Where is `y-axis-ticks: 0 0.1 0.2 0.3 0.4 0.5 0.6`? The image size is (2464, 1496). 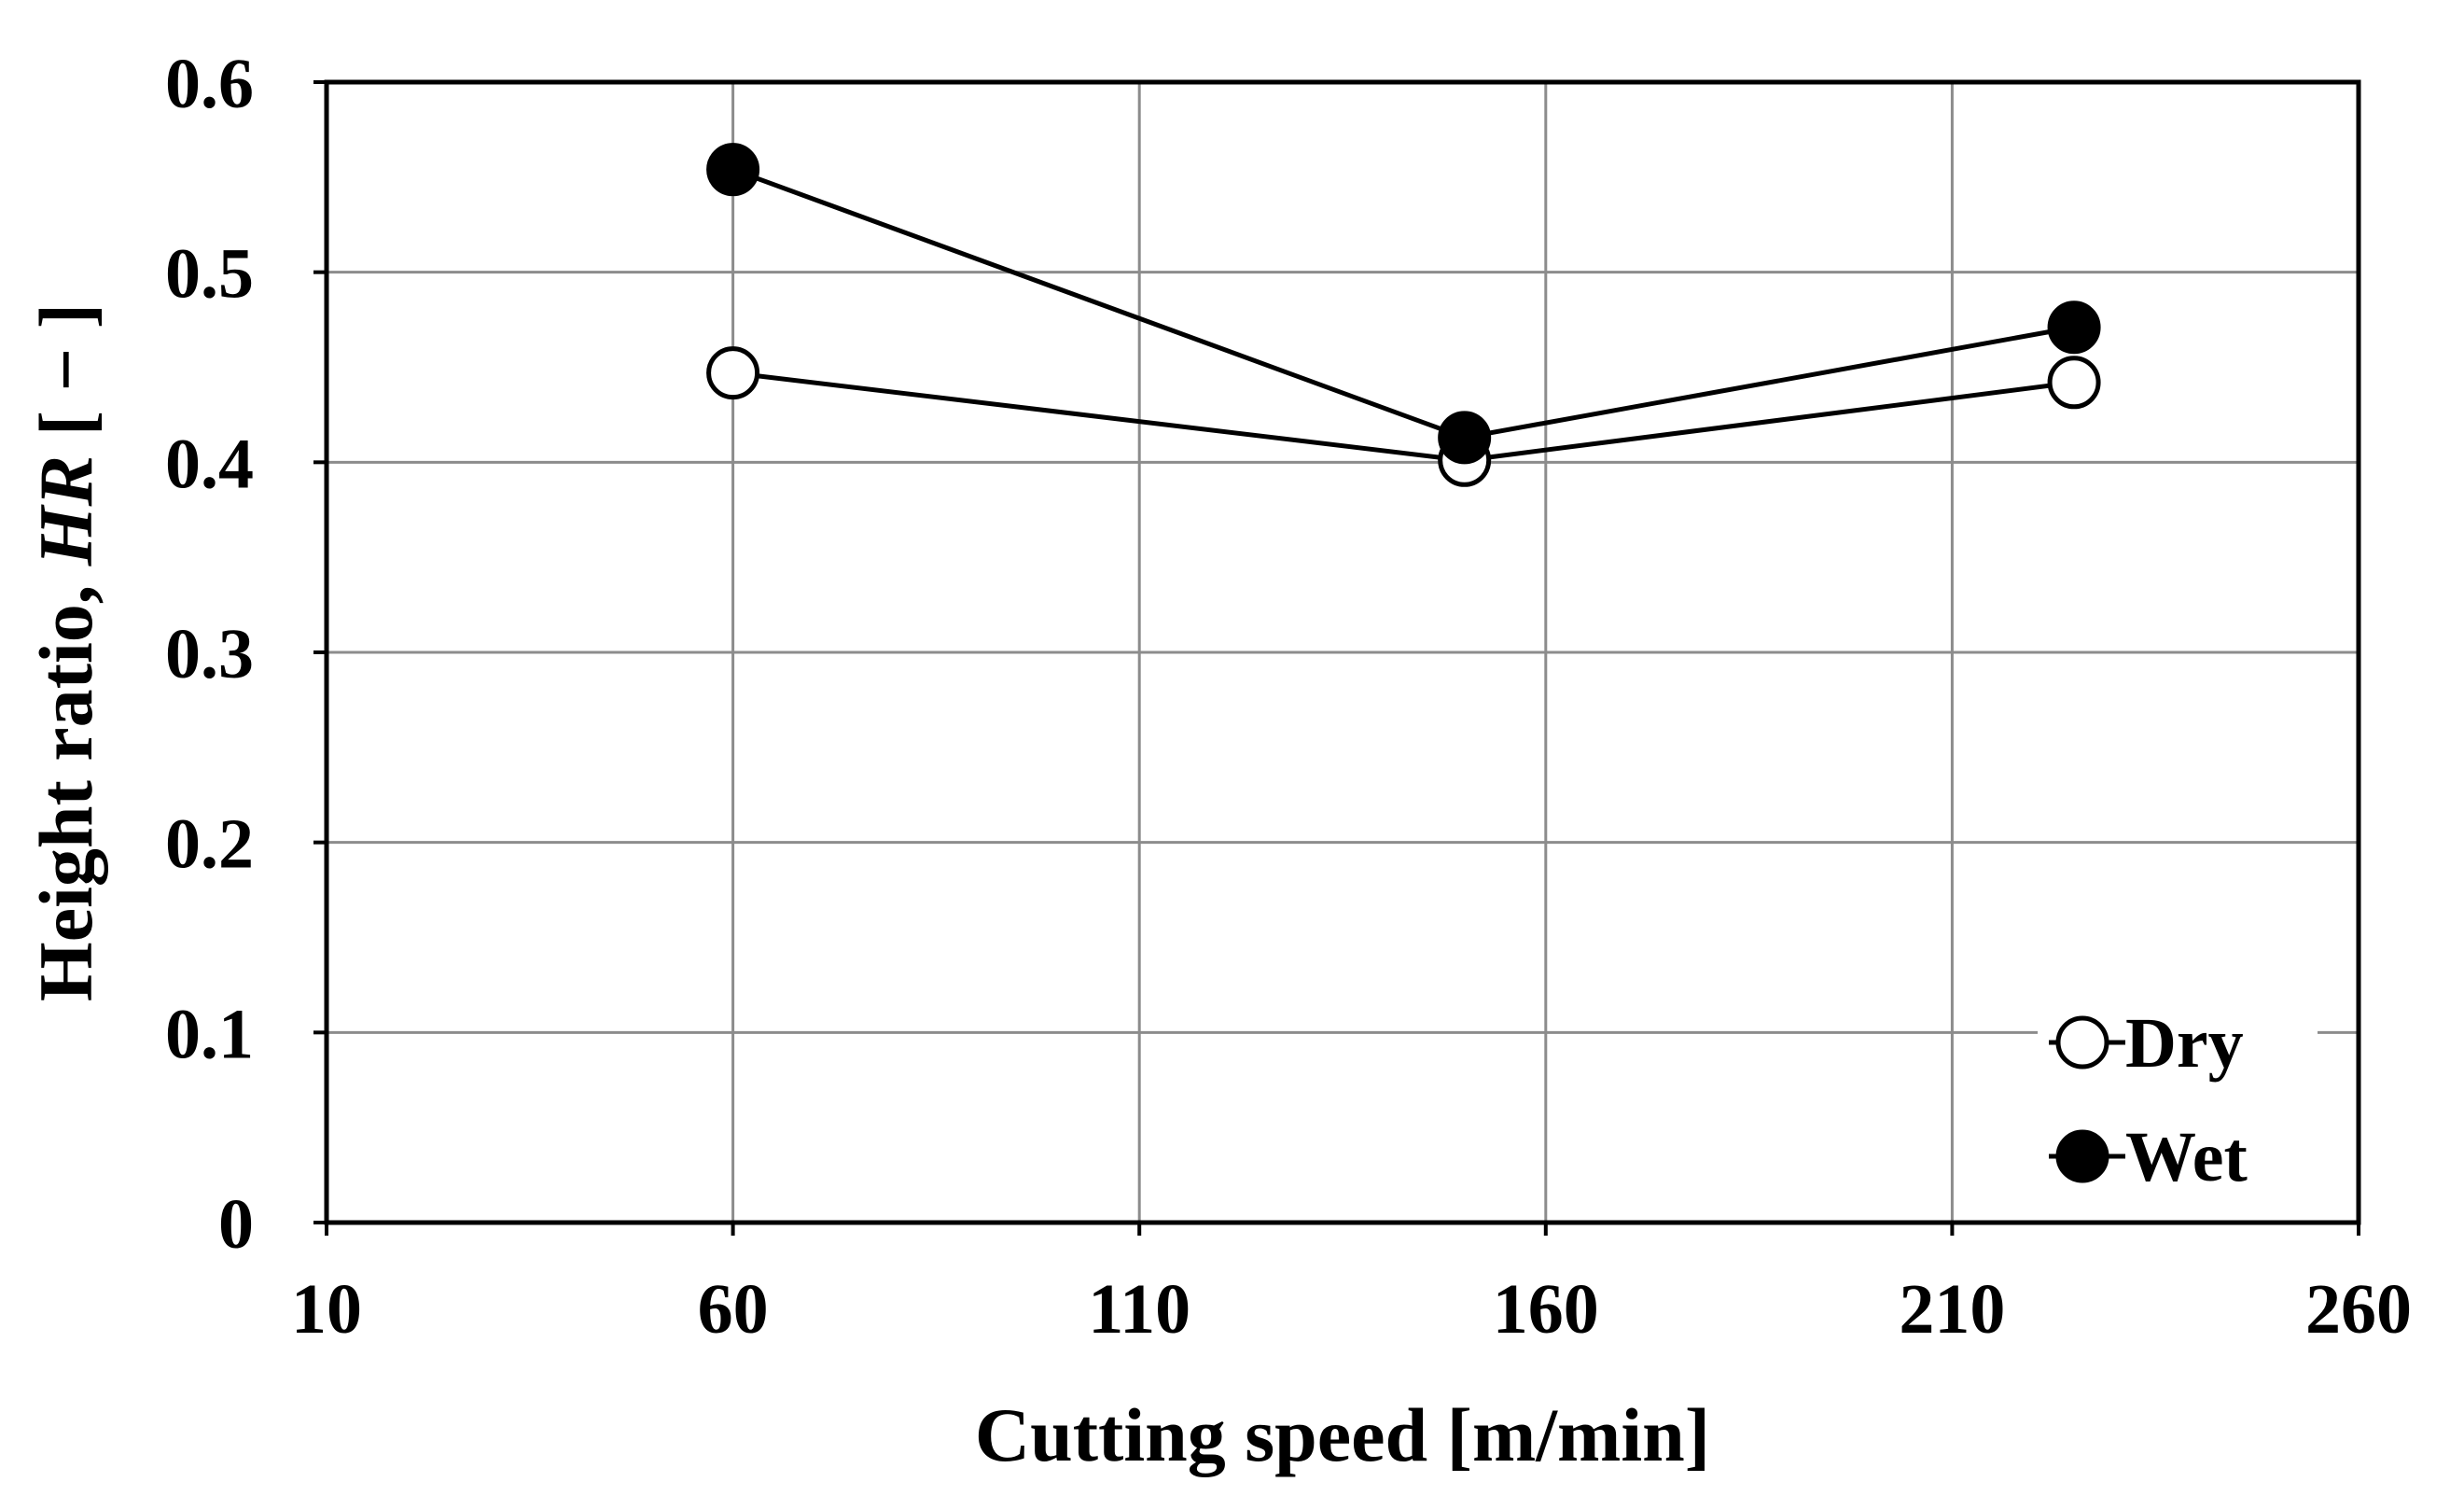 y-axis-ticks: 0 0.1 0.2 0.3 0.4 0.5 0.6 is located at coordinates (246, 654).